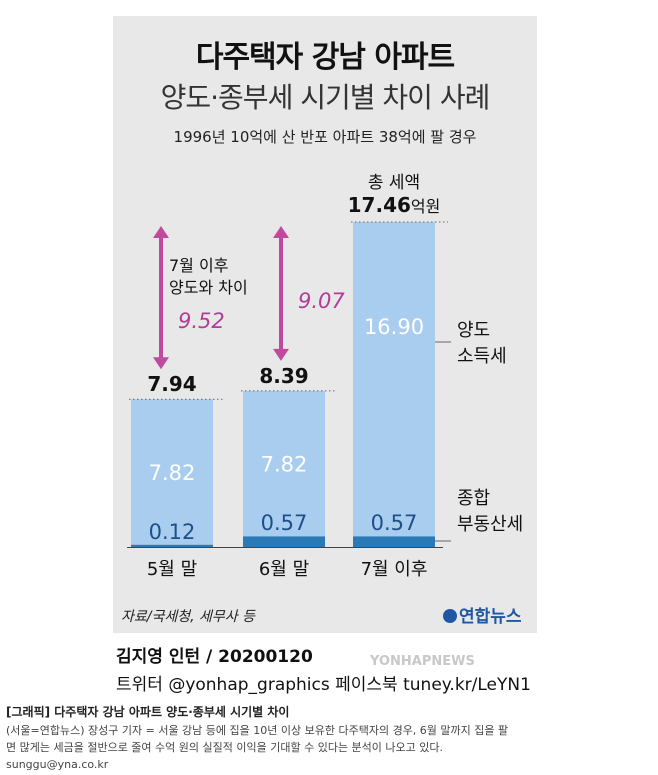 This screenshot has height=775, width=658. I want to click on total-label: 17.46억원, so click(394, 205).